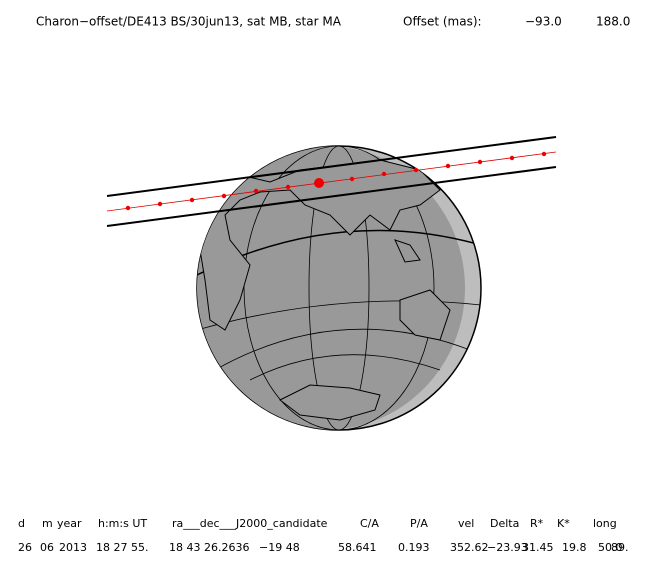 Image resolution: width=649 pixels, height=568 pixels. What do you see at coordinates (469, 547) in the screenshot?
I see `cell-value: 352.62` at bounding box center [469, 547].